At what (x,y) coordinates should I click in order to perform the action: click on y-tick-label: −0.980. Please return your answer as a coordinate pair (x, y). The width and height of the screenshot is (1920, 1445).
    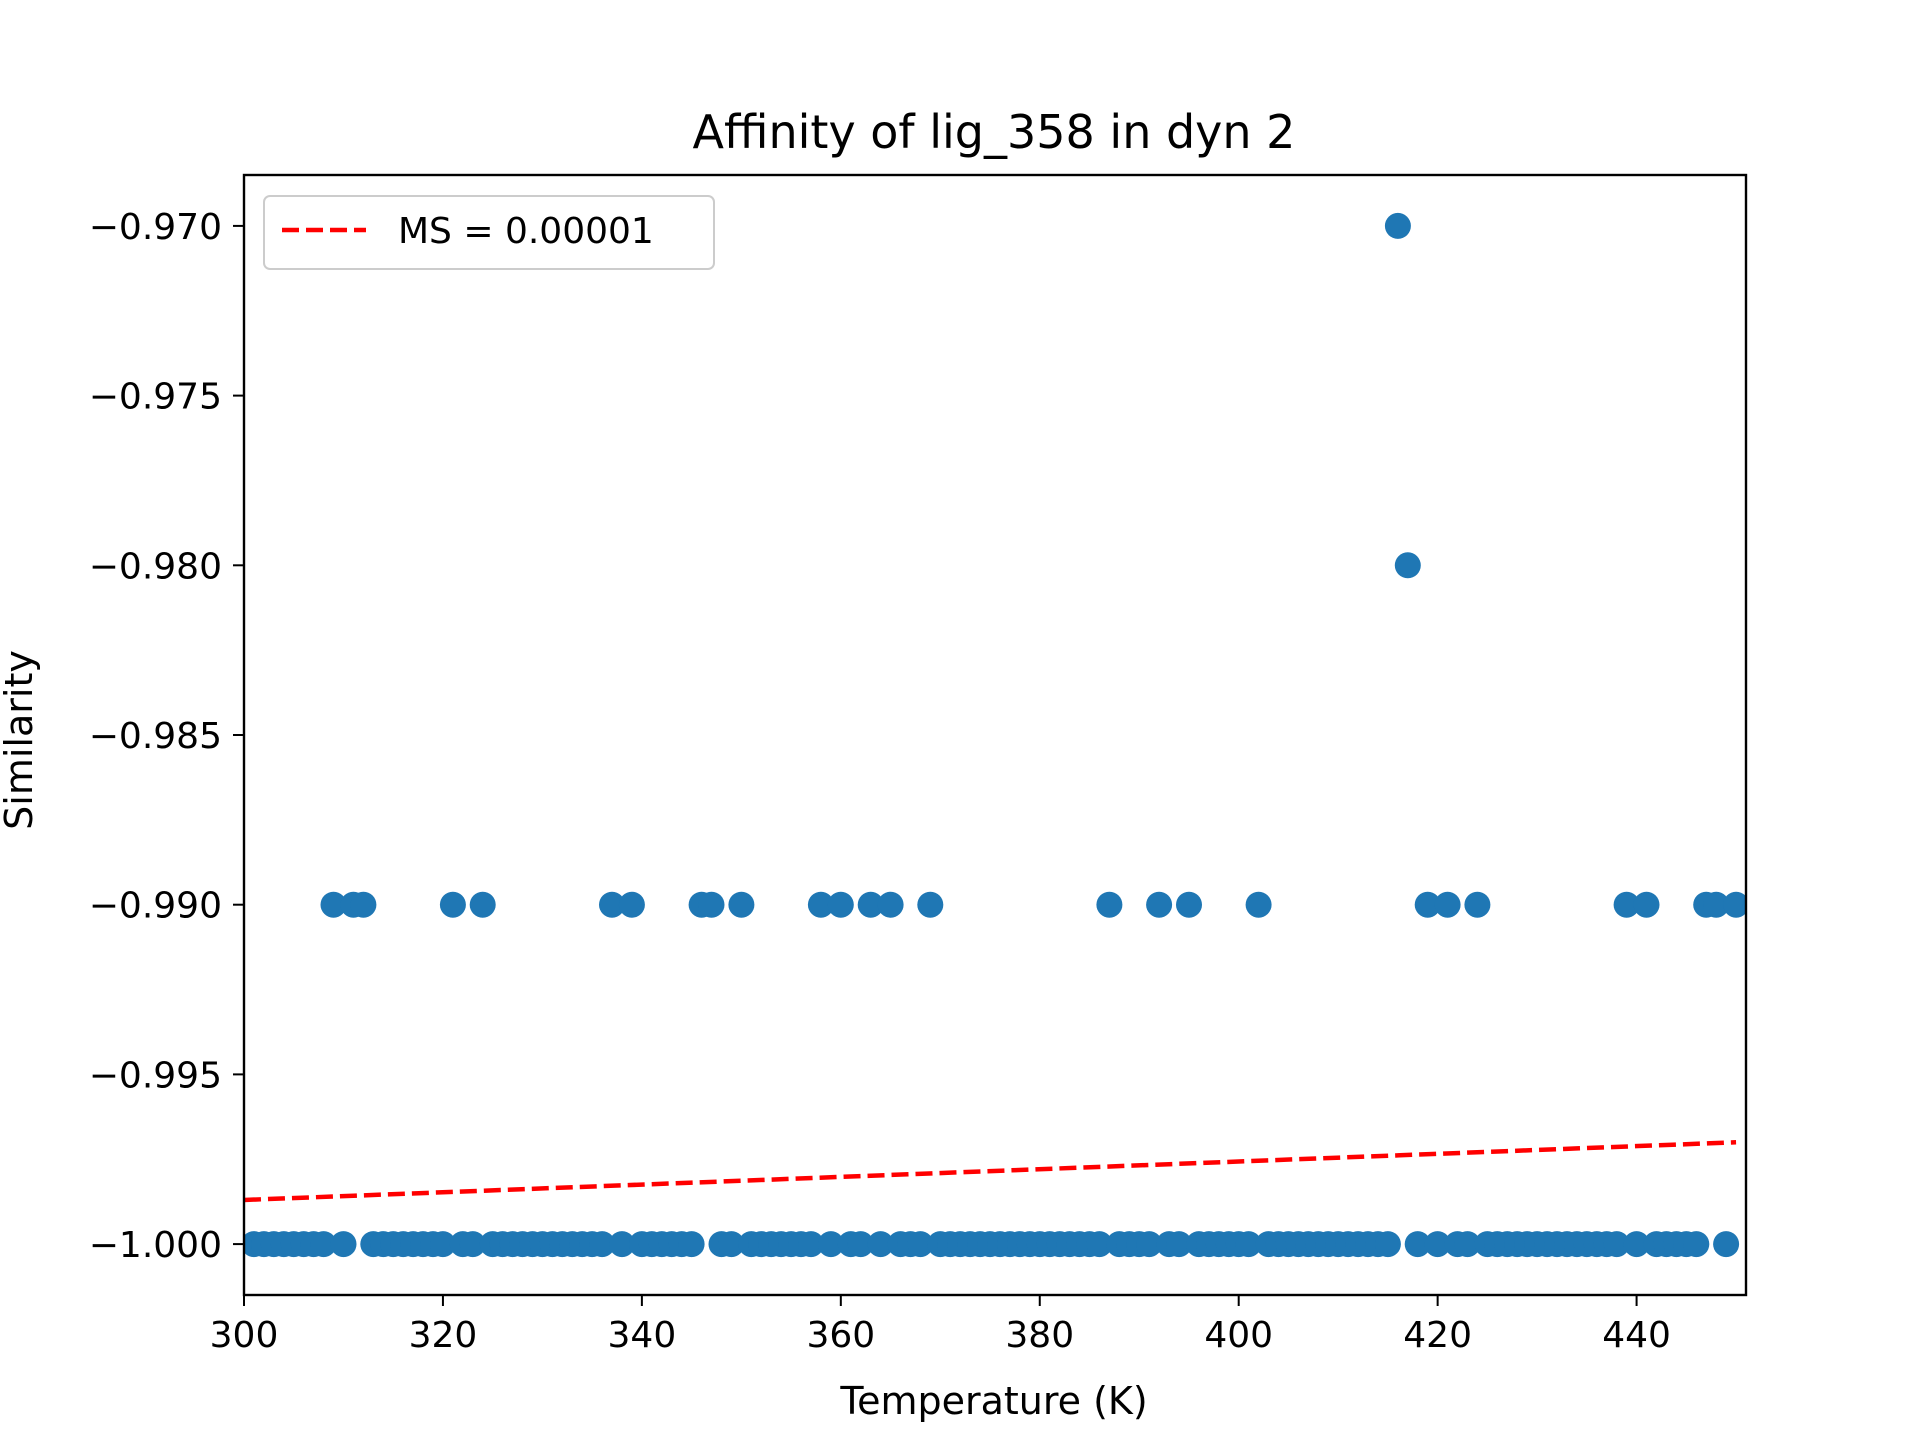
    Looking at the image, I should click on (155, 566).